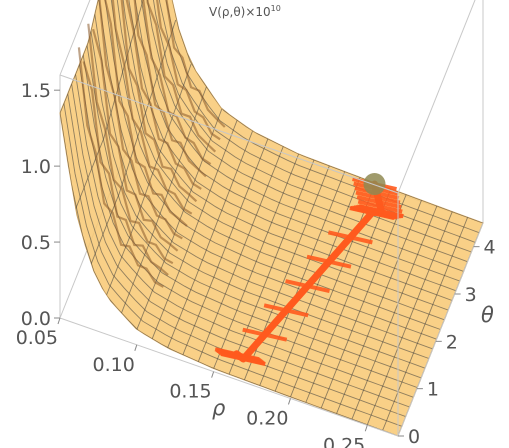 This screenshot has width=509, height=448. Describe the element at coordinates (487, 315) in the screenshot. I see `y-axis-label: θ` at that location.